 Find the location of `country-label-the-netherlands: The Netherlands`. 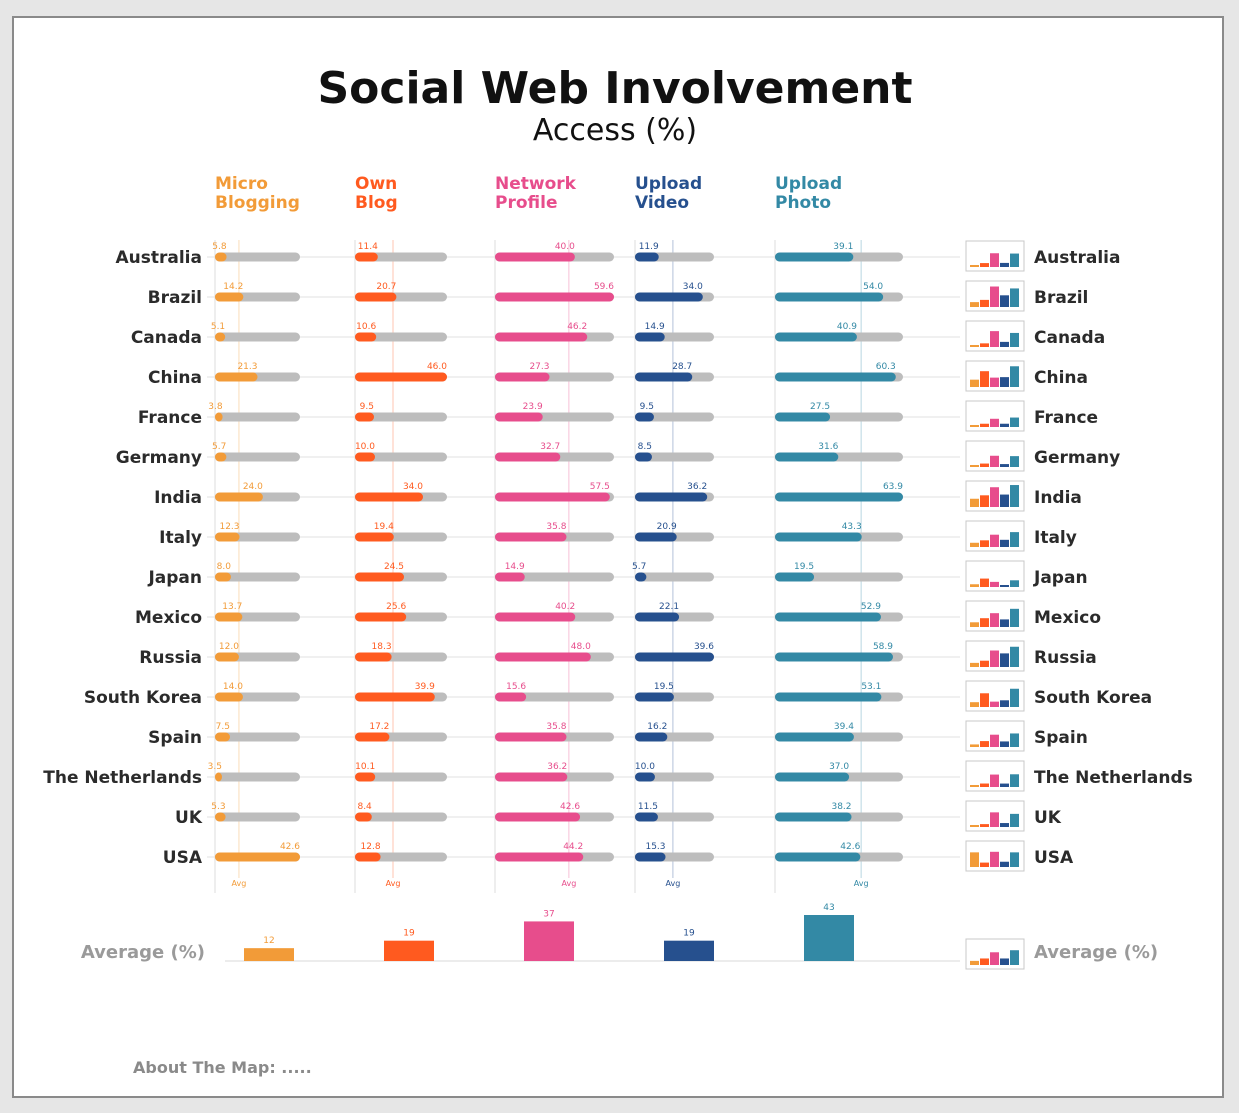

country-label-the-netherlands: The Netherlands is located at coordinates (122, 778).